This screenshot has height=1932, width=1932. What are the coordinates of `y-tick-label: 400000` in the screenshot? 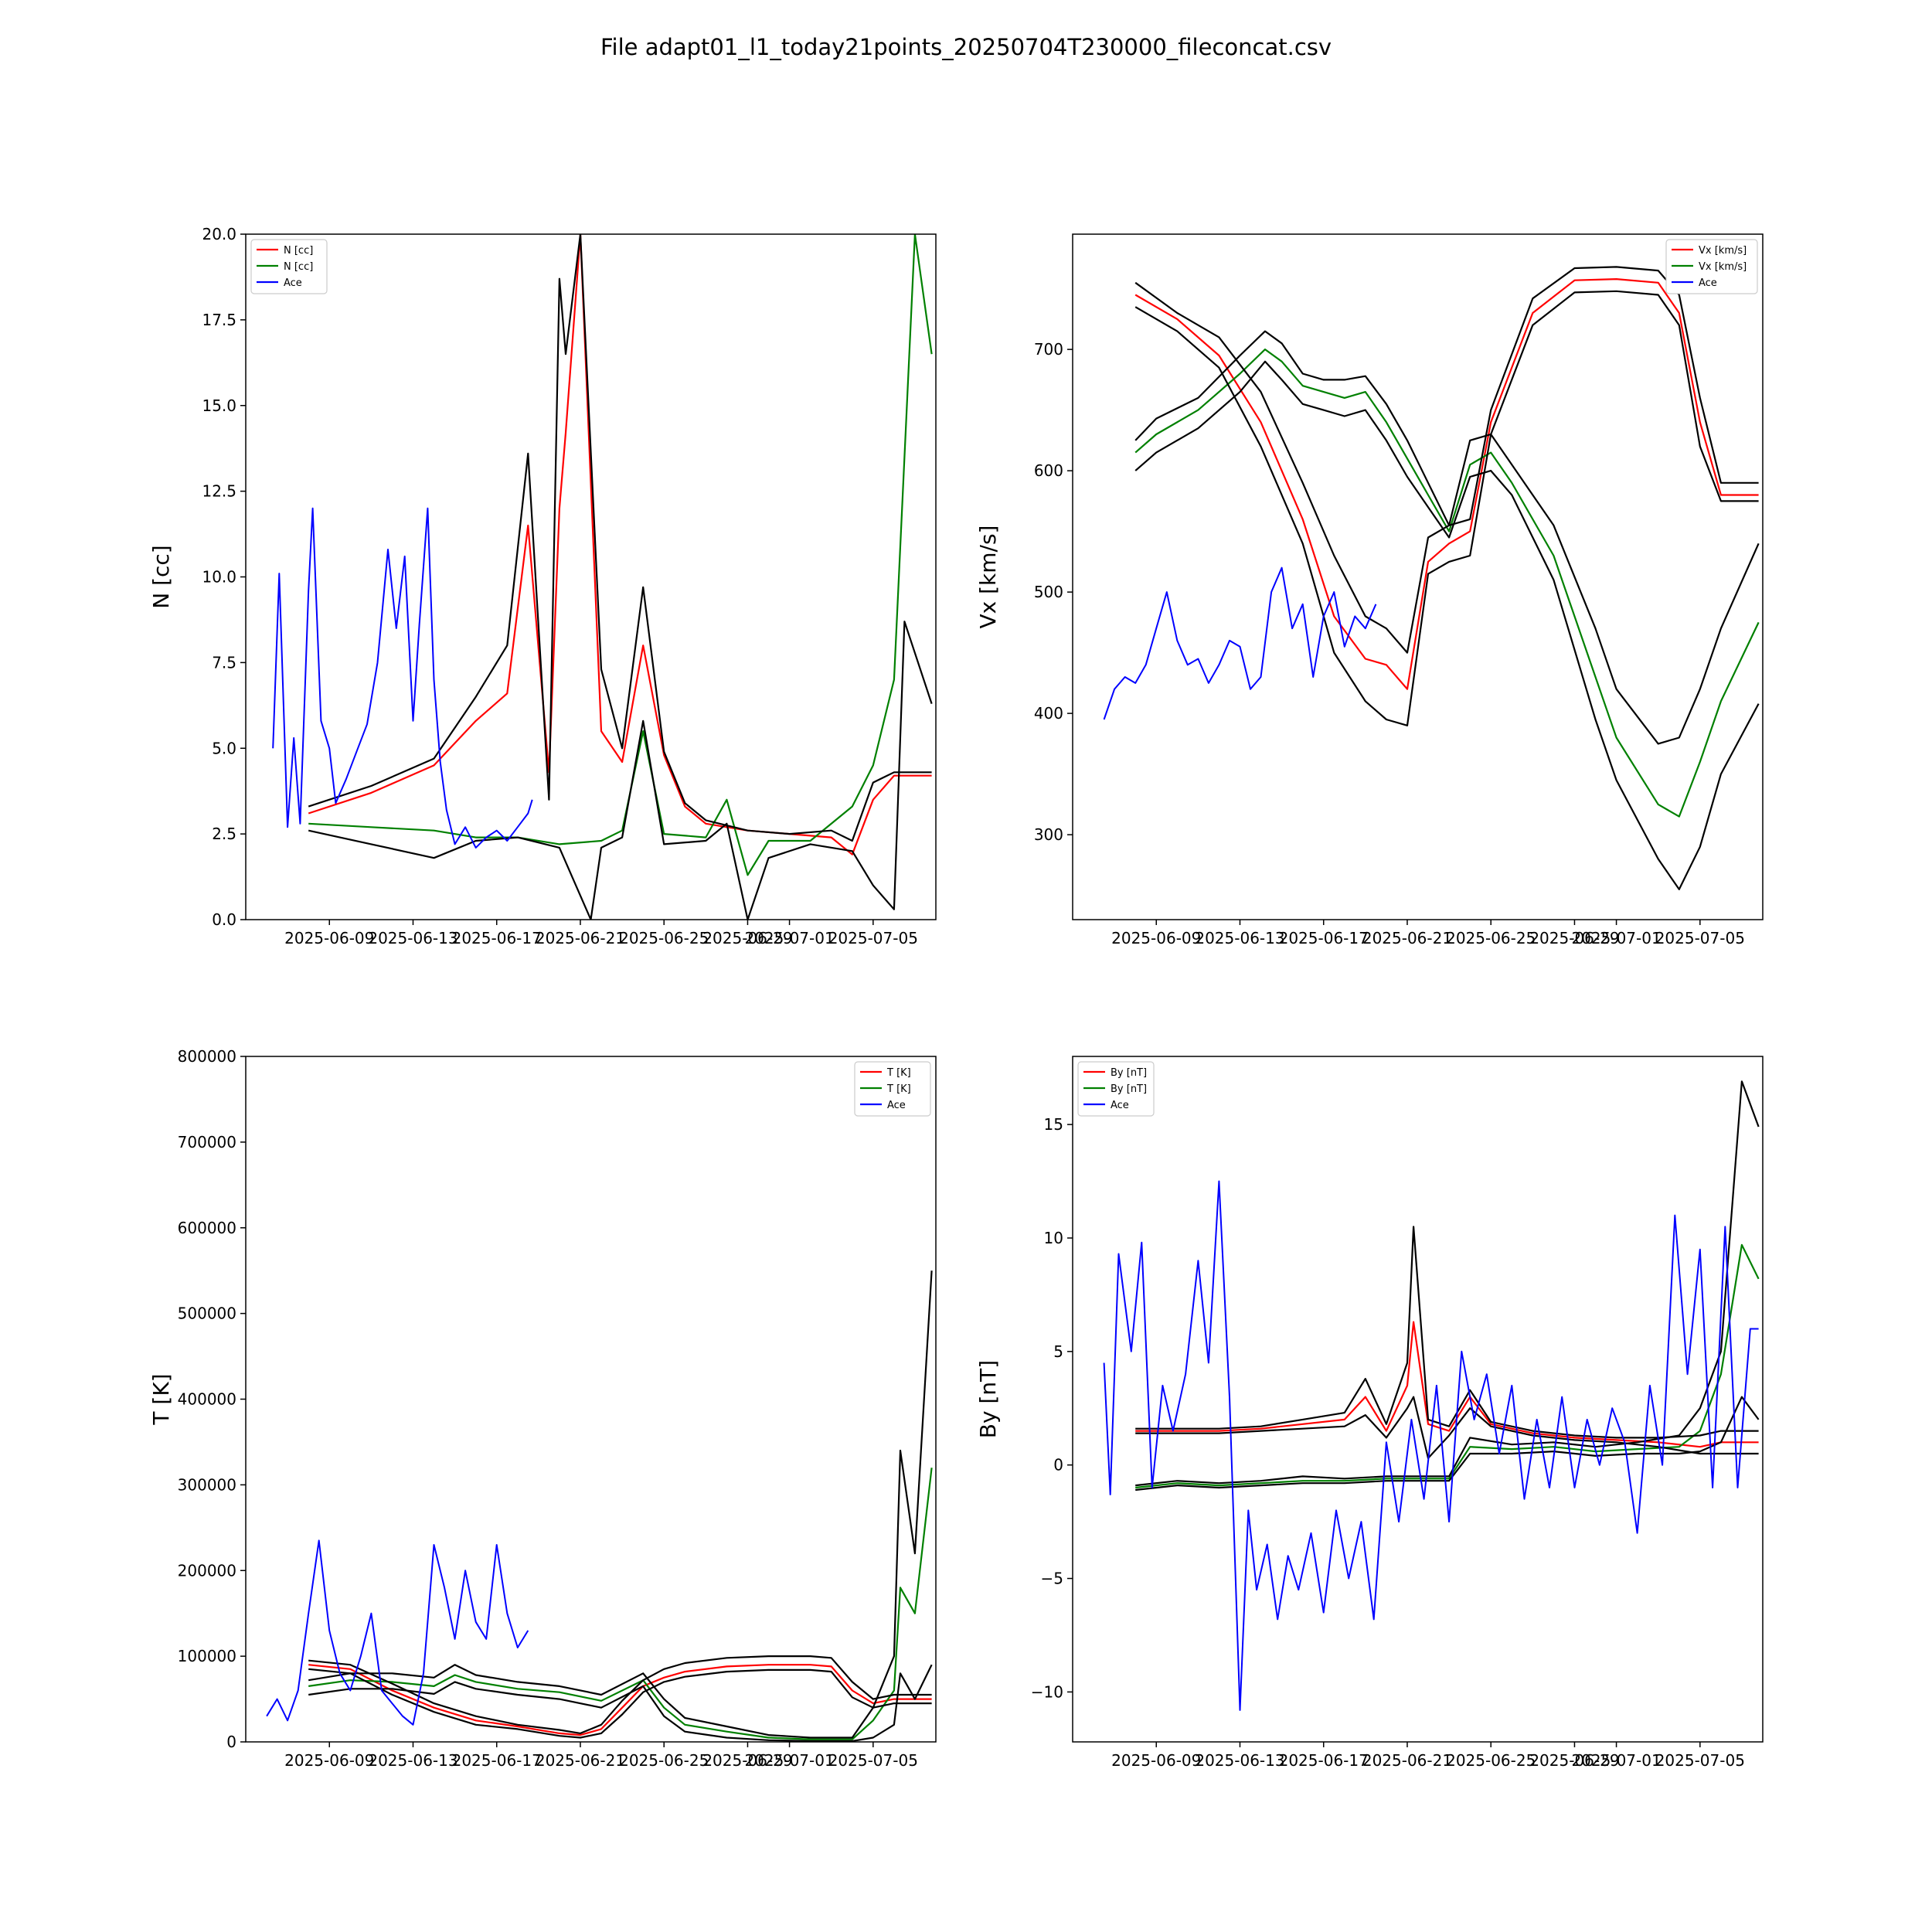 It's located at (207, 1399).